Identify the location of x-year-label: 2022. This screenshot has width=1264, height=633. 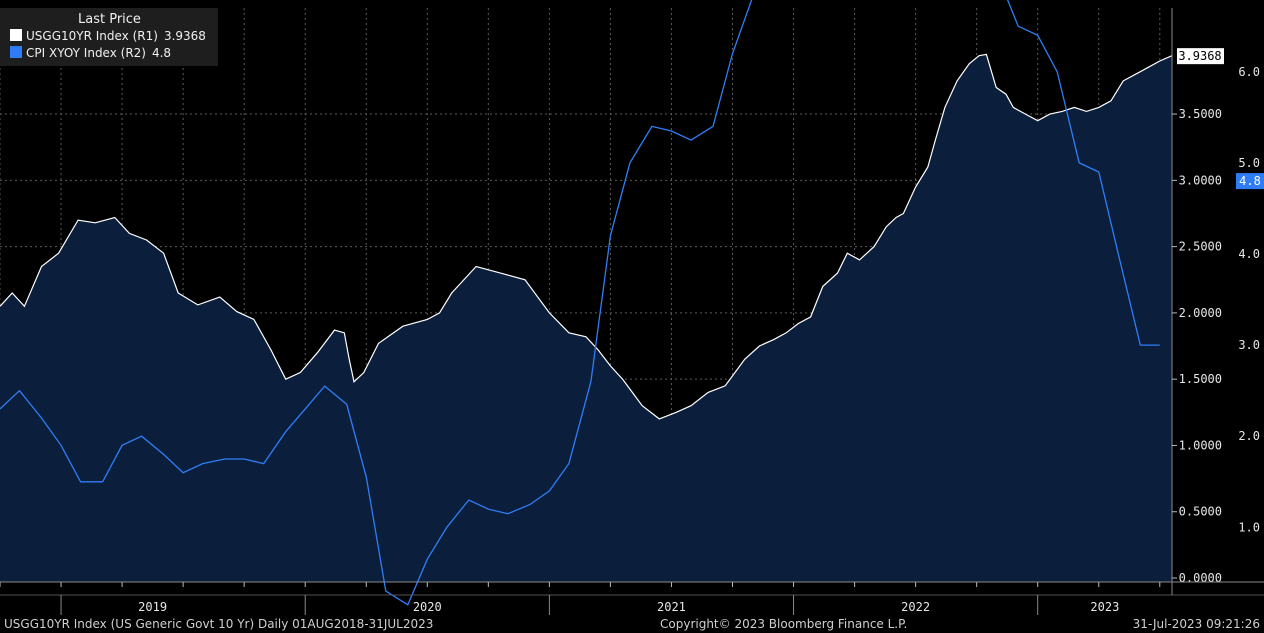
(915, 607).